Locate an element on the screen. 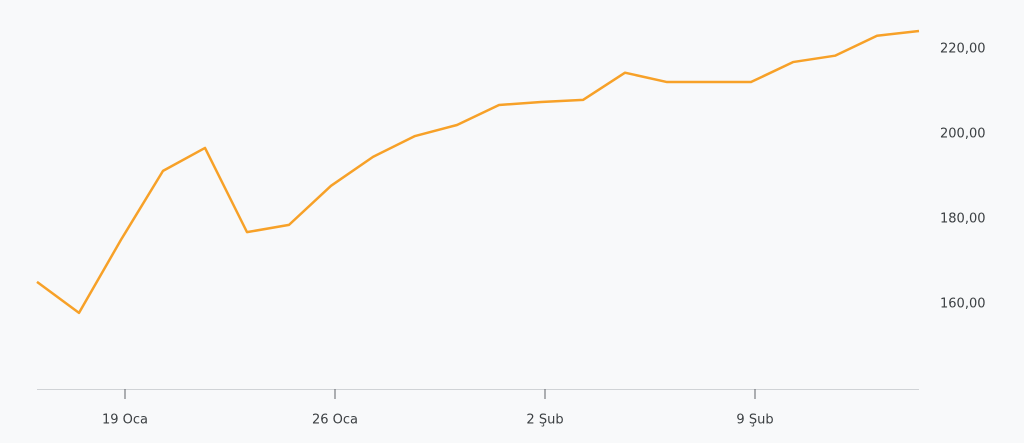 The image size is (1024, 443). x-tick-label: 2 Şub is located at coordinates (544, 420).